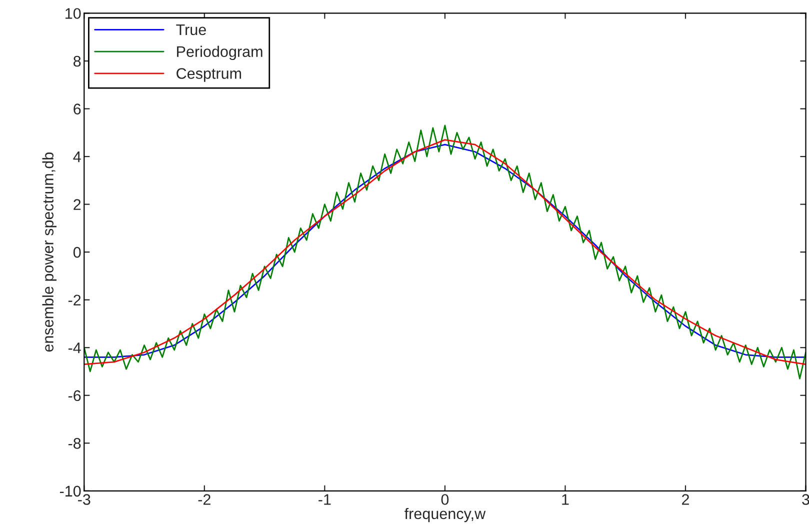  Describe the element at coordinates (77, 252) in the screenshot. I see `y-tick-label: 0` at that location.